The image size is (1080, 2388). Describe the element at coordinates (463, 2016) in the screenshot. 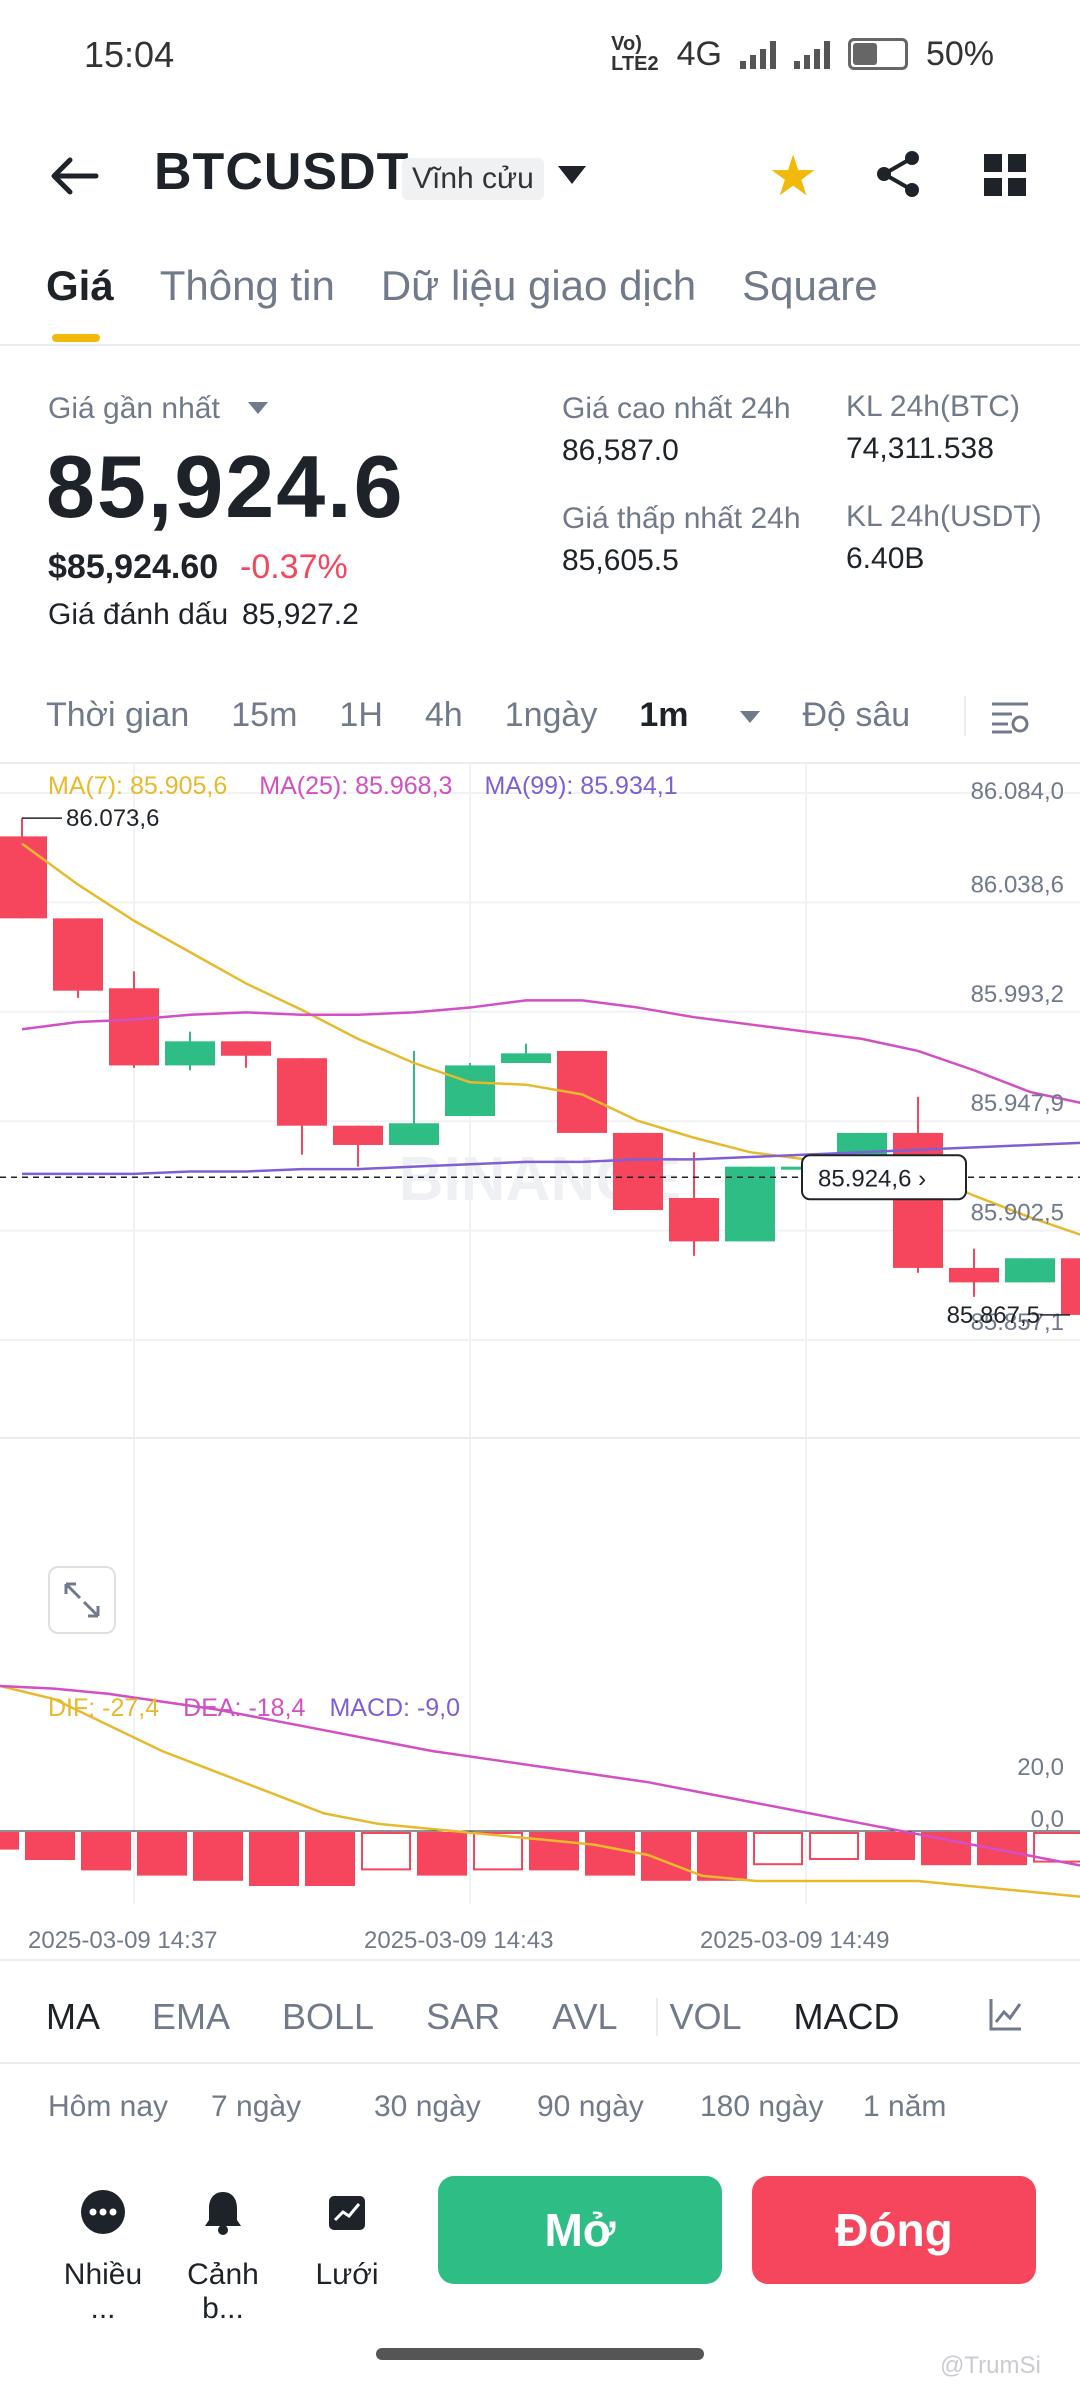

I see `indicator-sar: SAR` at that location.